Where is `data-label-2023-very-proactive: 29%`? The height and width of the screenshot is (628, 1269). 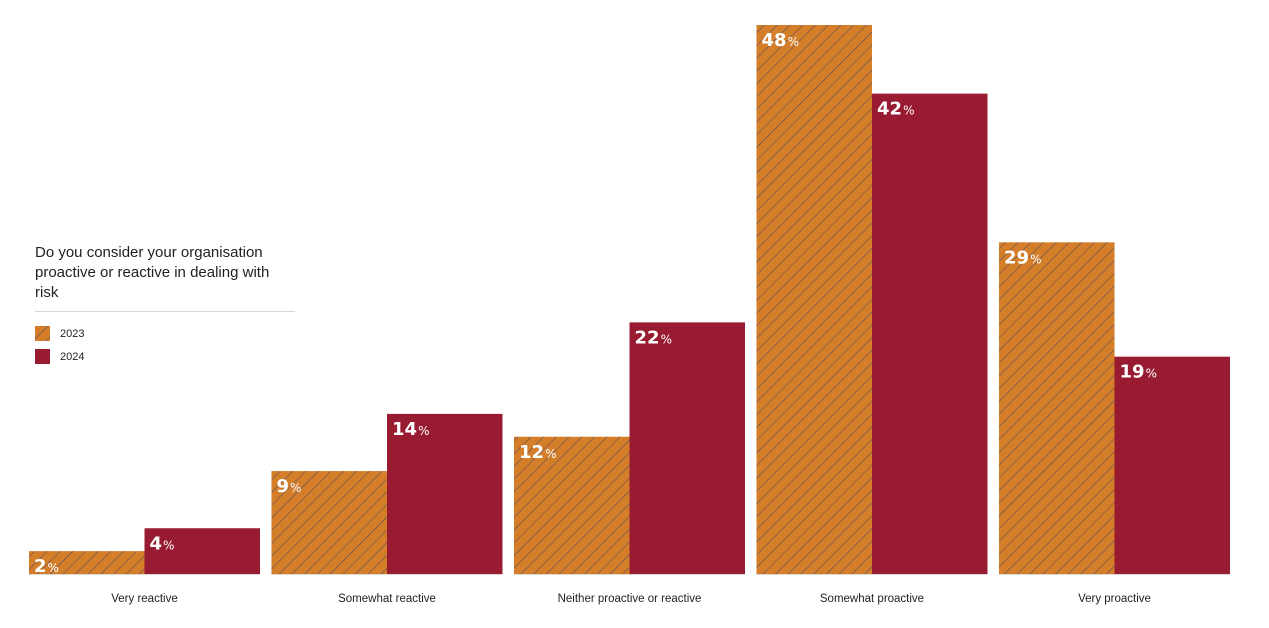
data-label-2023-very-proactive: 29% is located at coordinates (1022, 257).